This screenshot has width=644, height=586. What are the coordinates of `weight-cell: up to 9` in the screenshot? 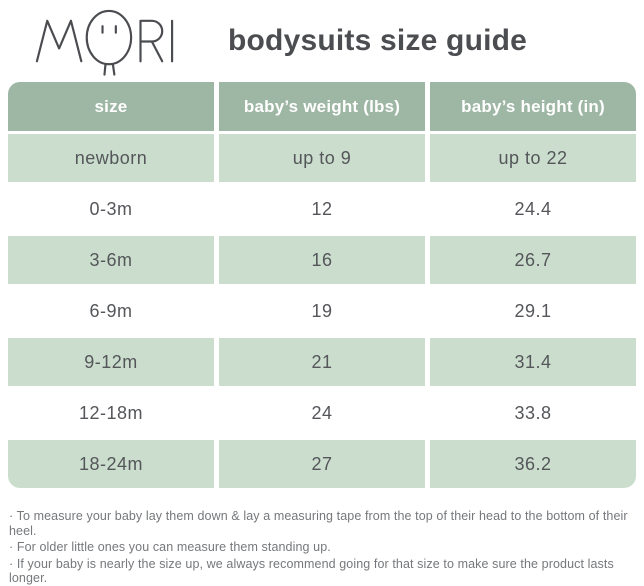 It's located at (322, 158).